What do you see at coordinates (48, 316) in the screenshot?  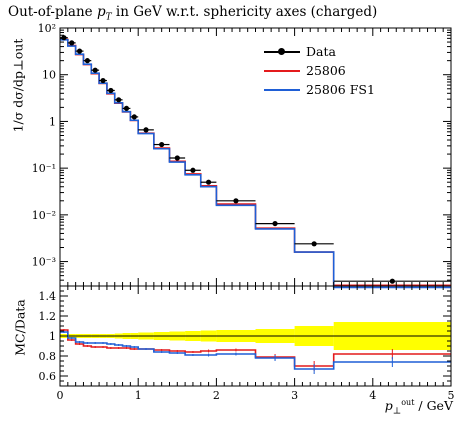 I see `y-tick-label-ratio: 1.2` at bounding box center [48, 316].